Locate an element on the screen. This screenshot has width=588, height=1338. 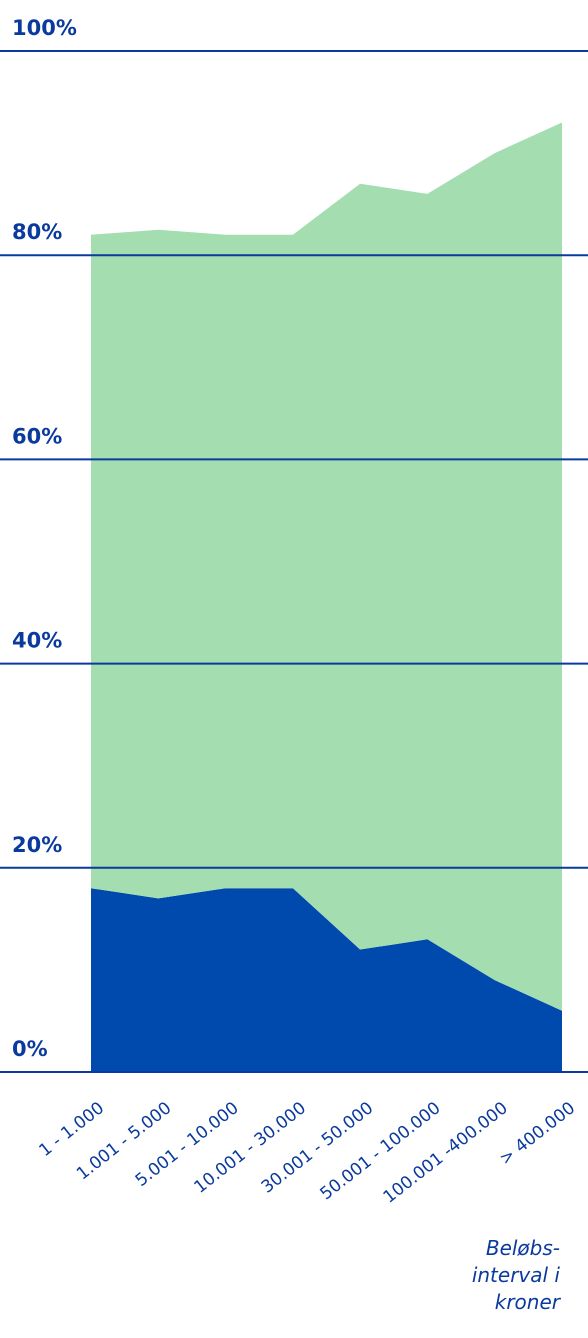
y-axis-tick-labels: 0% 20% 40% 60% 80% 100% is located at coordinates (44, 538).